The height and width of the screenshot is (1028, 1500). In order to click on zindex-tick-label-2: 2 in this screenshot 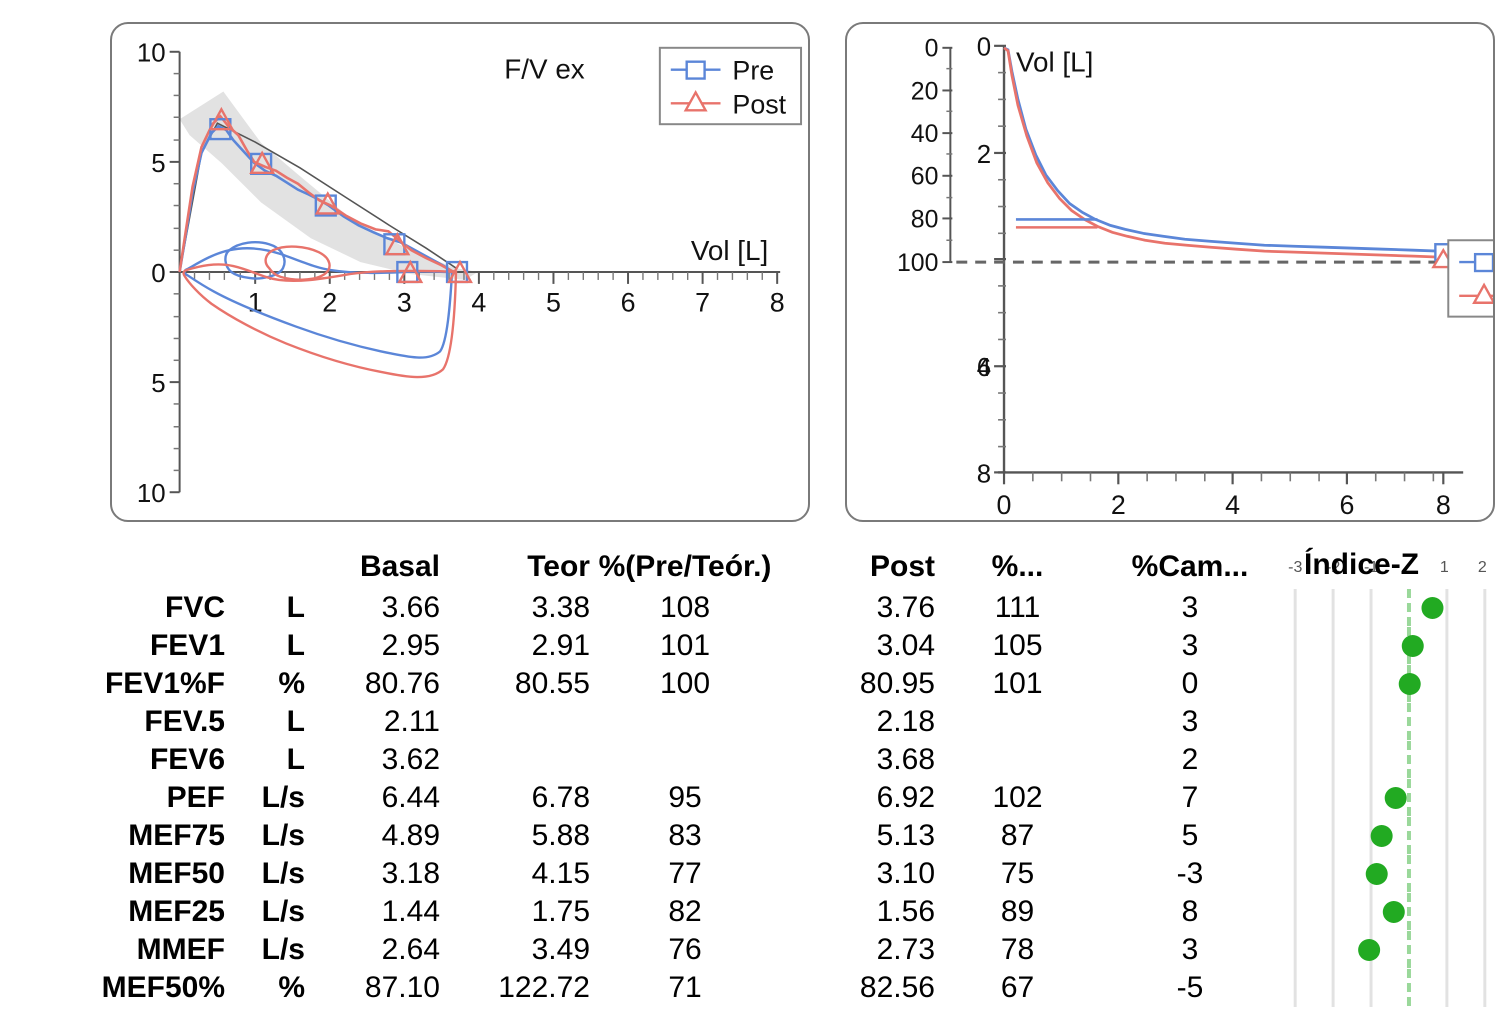, I will do `click(1482, 567)`.